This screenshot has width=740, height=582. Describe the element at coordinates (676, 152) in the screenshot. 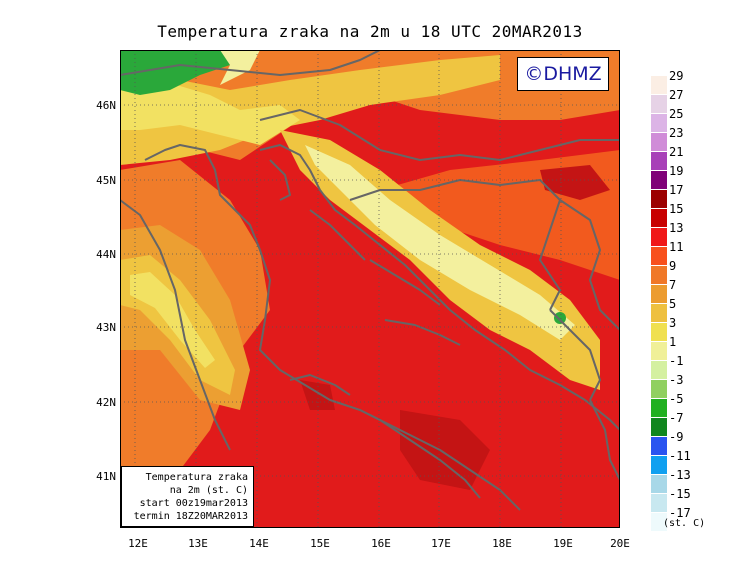

I see `legend-label: 21` at that location.